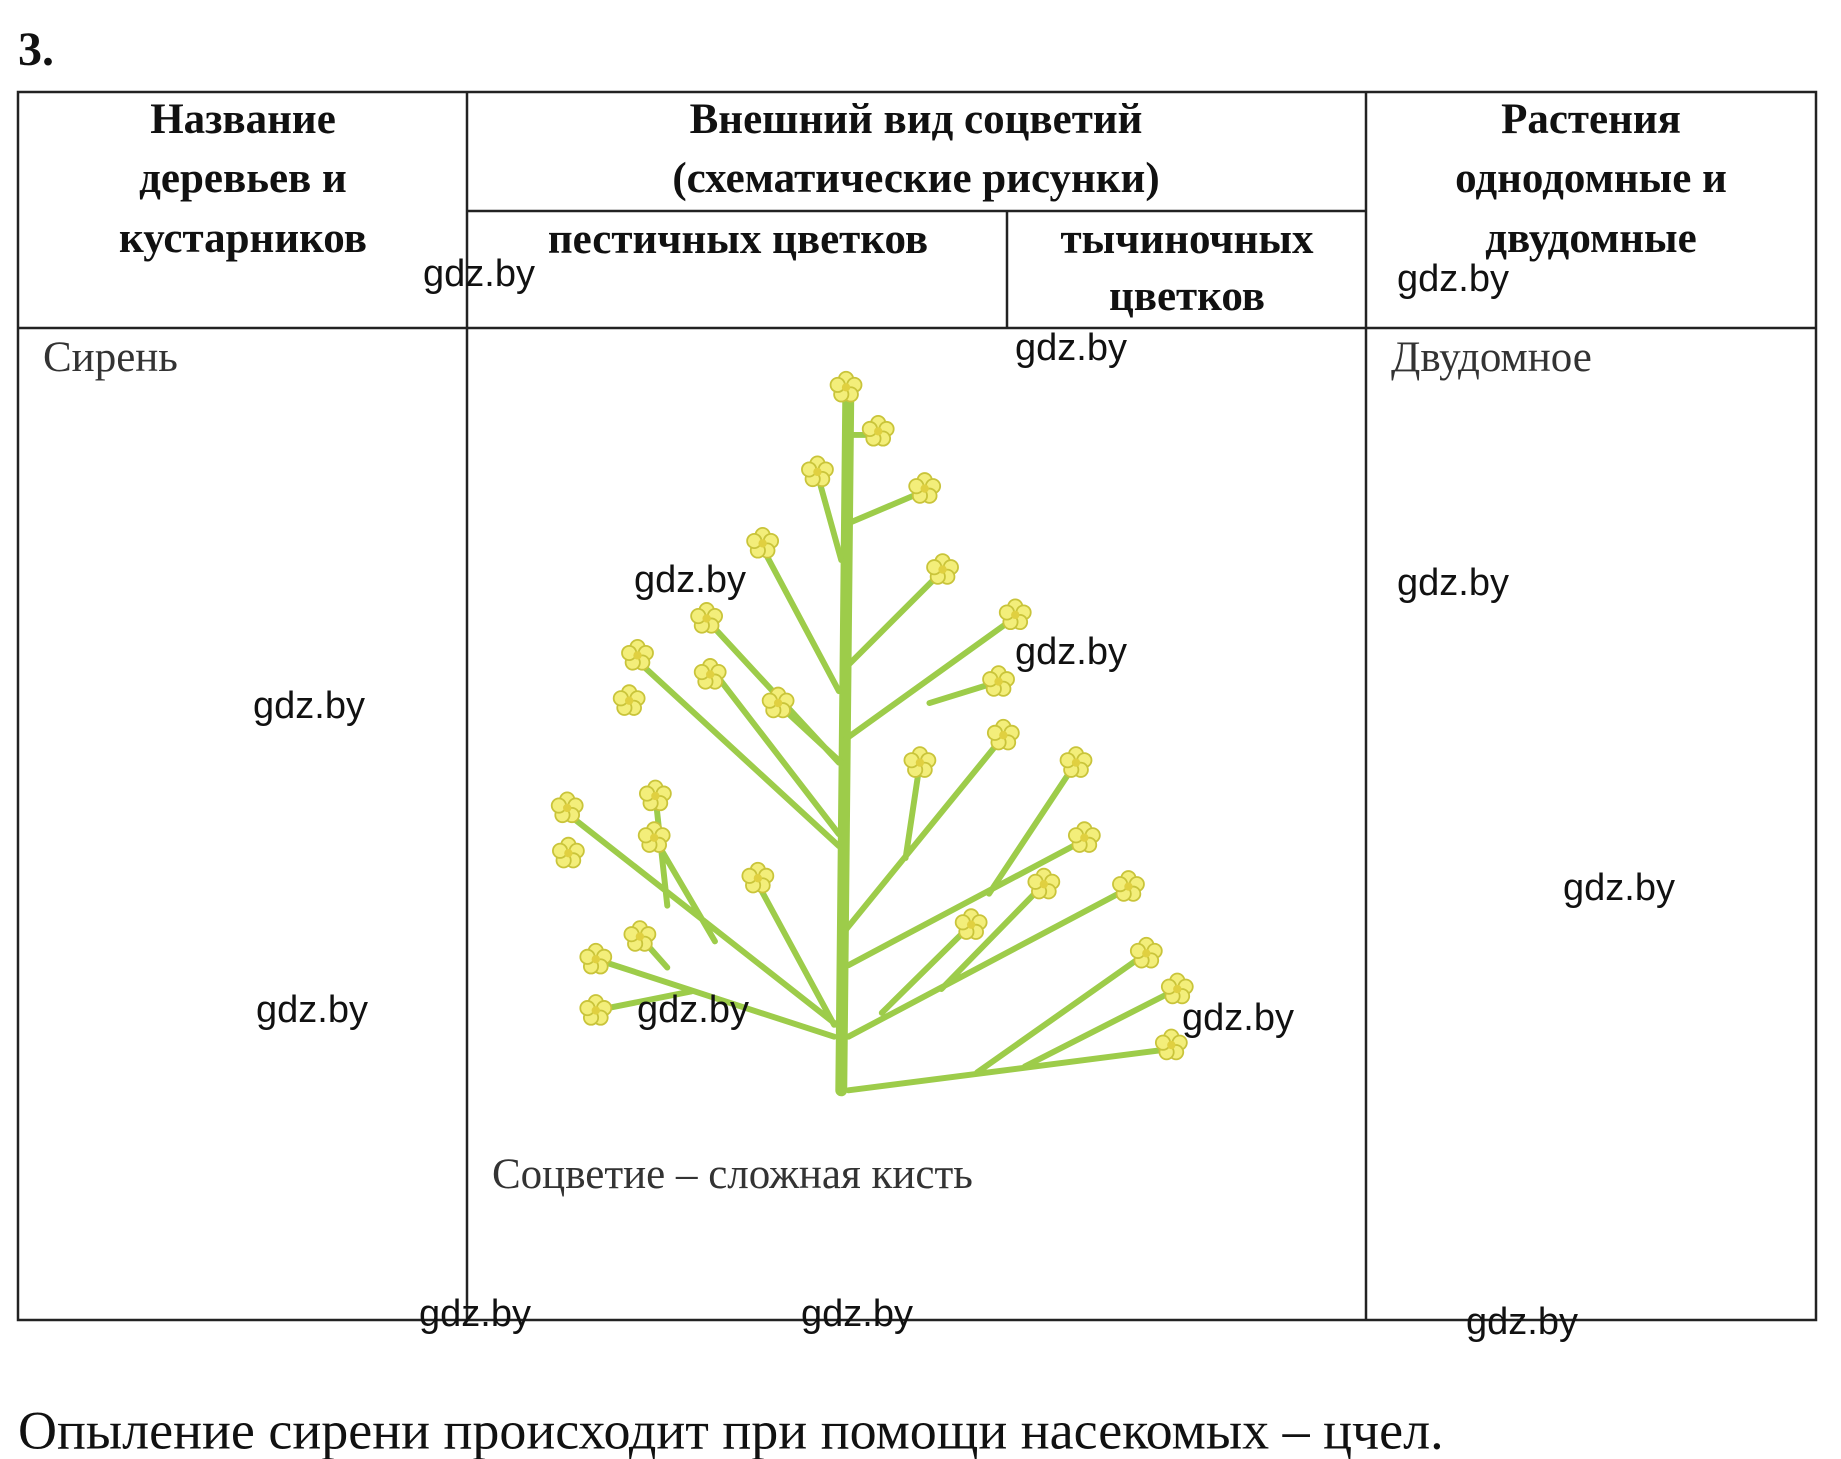 The image size is (1841, 1459). Describe the element at coordinates (36, 49) in the screenshot. I see `task-number: 3.` at that location.